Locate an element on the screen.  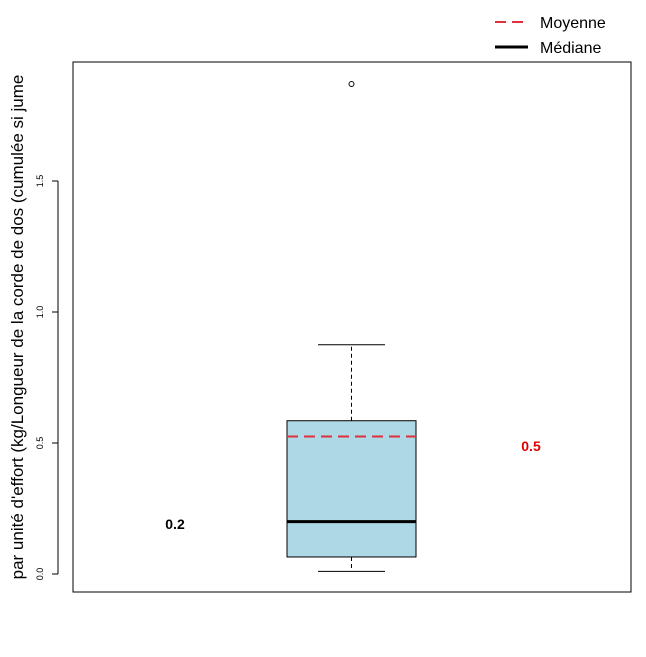
y-tick-label: 0.5 is located at coordinates (40, 443).